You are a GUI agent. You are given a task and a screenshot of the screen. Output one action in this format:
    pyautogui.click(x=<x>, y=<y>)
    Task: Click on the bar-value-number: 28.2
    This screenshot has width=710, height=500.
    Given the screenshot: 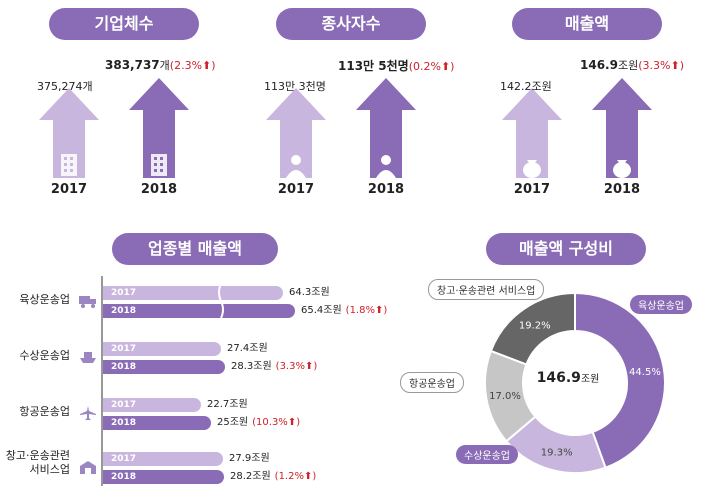 What is the action you would take?
    pyautogui.click(x=241, y=476)
    